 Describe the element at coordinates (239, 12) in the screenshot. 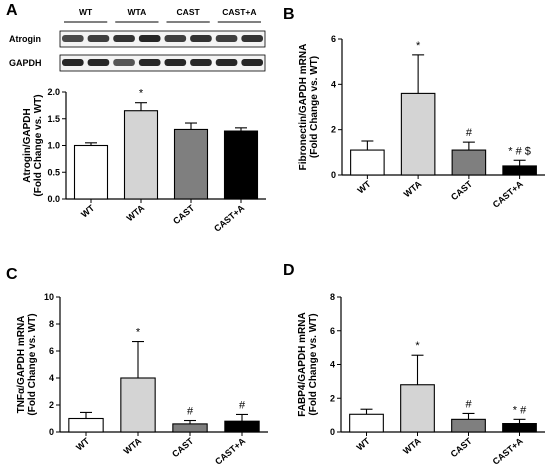

I see `blot-group-label: CAST+A` at that location.